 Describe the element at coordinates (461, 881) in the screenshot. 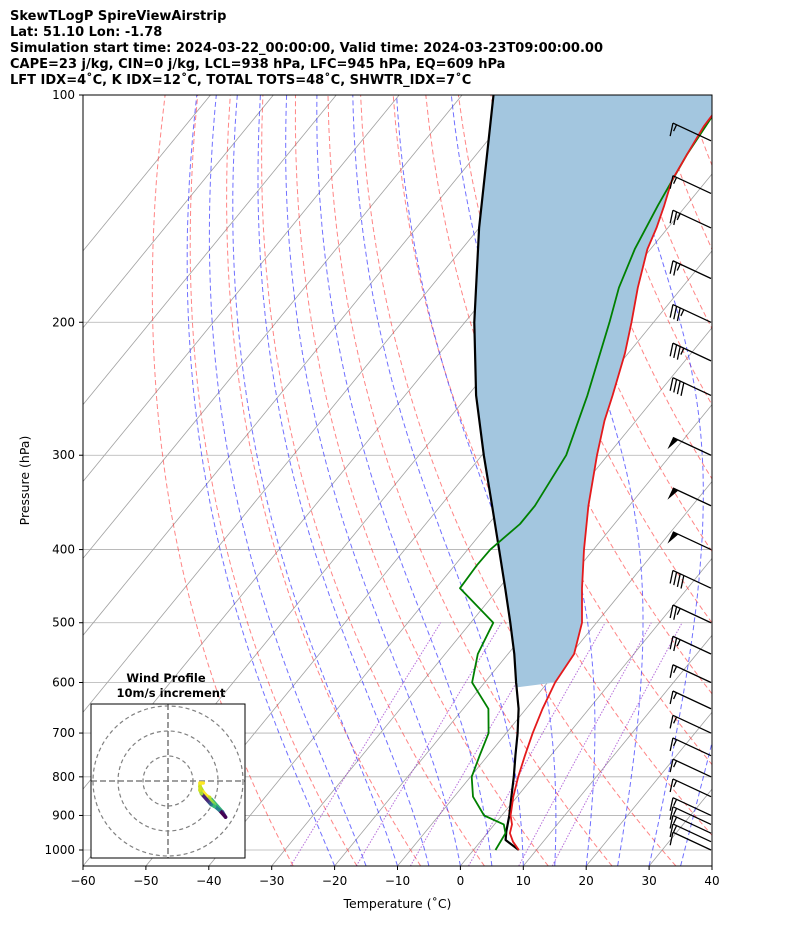

I see `x-tick-label: 0` at that location.